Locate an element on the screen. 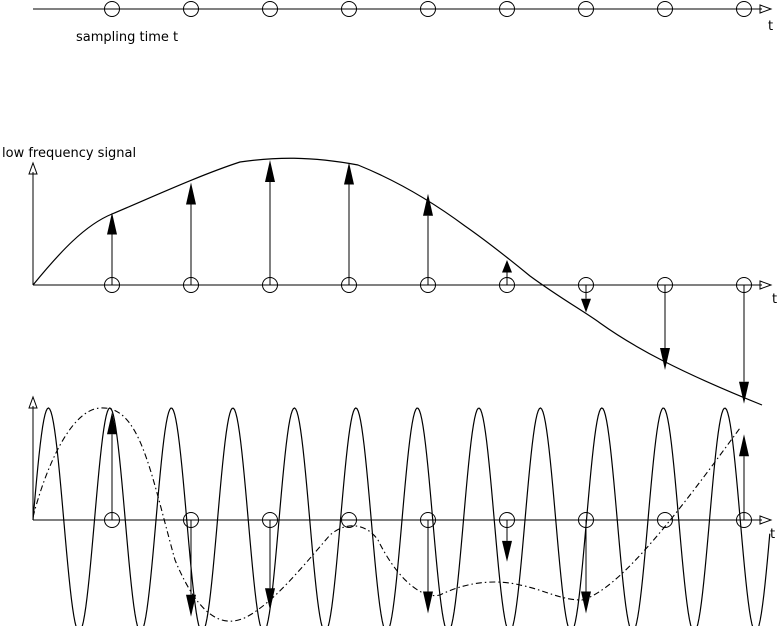 Image resolution: width=781 pixels, height=626 pixels. sampling-markers is located at coordinates (428, 9).